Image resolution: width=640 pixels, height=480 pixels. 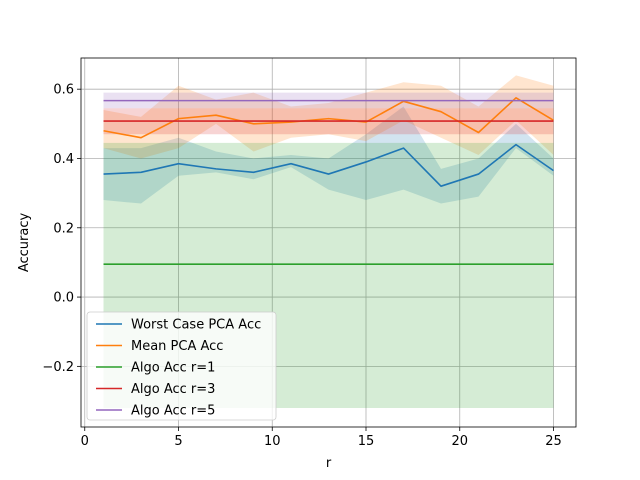 What do you see at coordinates (329, 463) in the screenshot?
I see `x-axis-label: r` at bounding box center [329, 463].